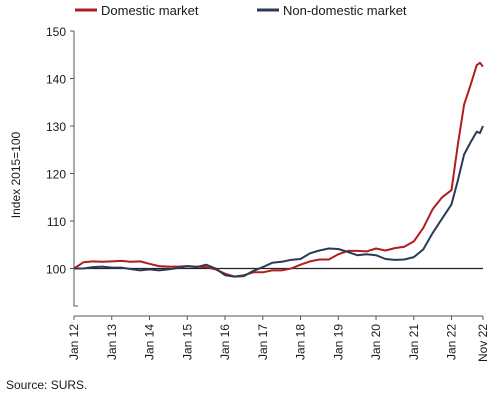 This screenshot has height=401, width=490. I want to click on x-tick-label: Jan 12, so click(74, 342).